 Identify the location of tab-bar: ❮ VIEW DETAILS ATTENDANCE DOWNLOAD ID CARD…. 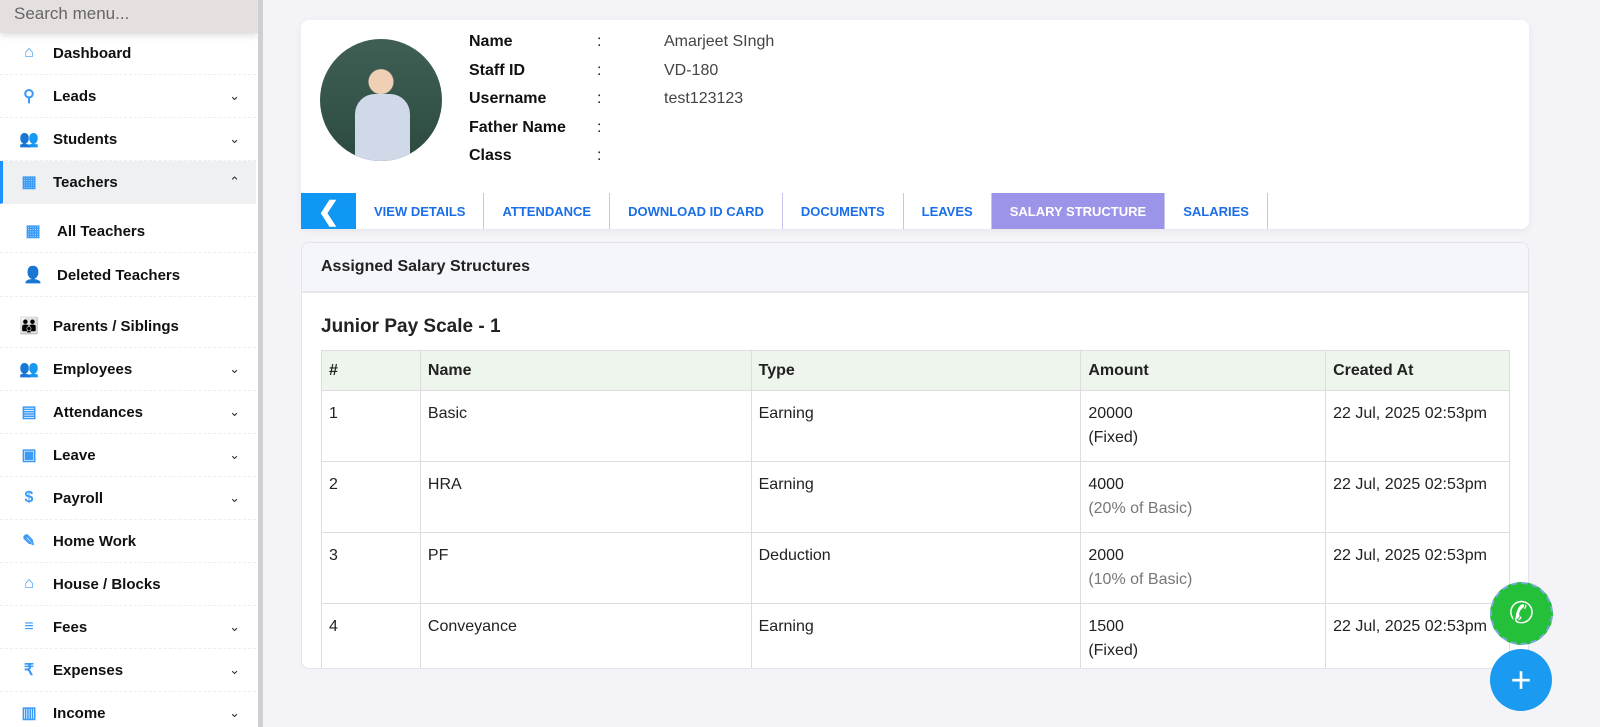
(784, 211).